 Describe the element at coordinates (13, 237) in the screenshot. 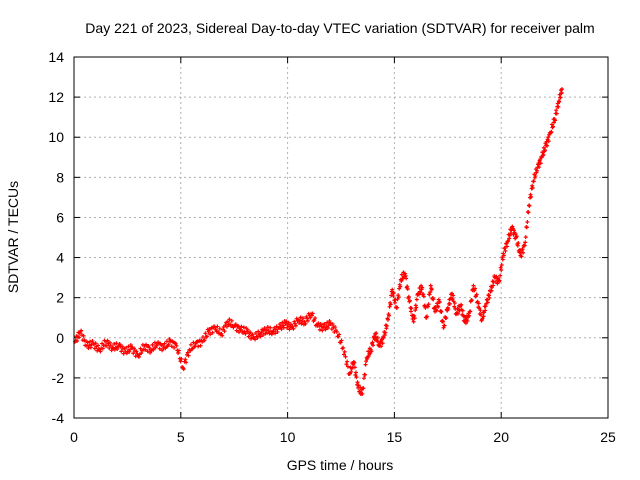

I see `y-axis-label: SDTVAR / TECUs` at that location.